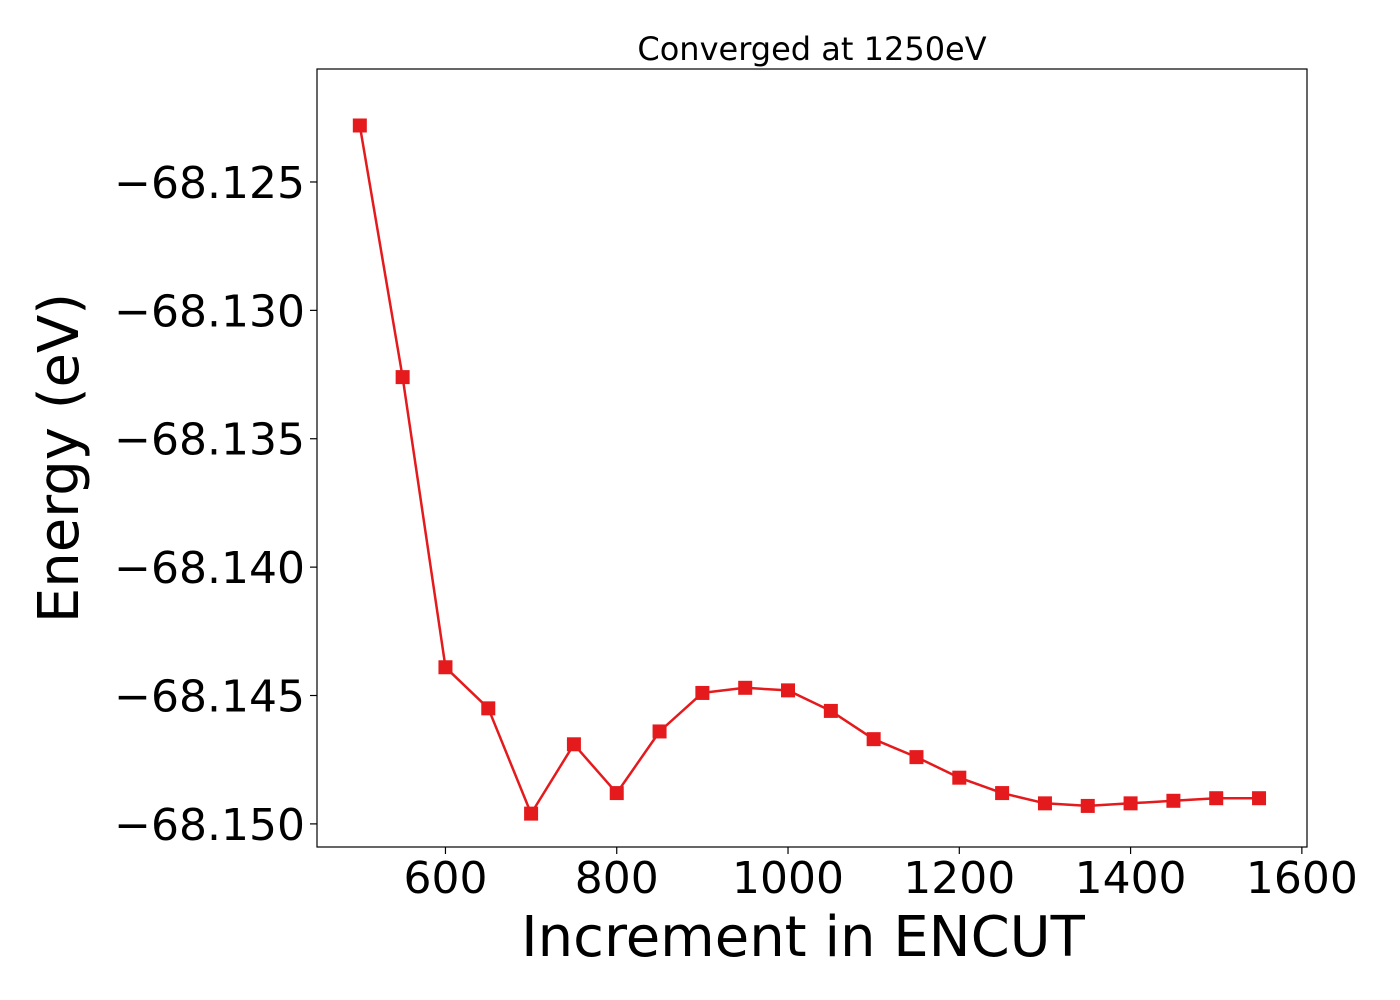 This screenshot has width=1400, height=1000. Describe the element at coordinates (445, 878) in the screenshot. I see `x-tick-label: 600` at that location.